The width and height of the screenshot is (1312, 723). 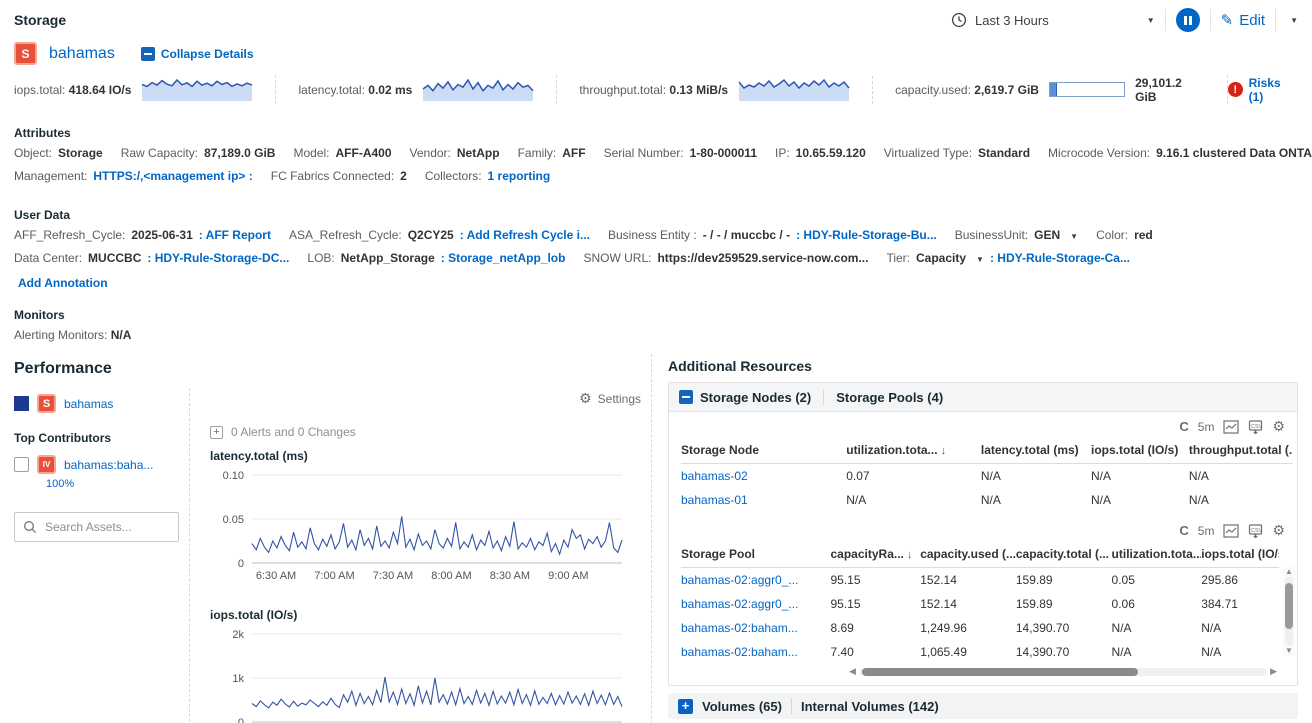 I want to click on accordion-label: Volumes (65), so click(x=742, y=706).